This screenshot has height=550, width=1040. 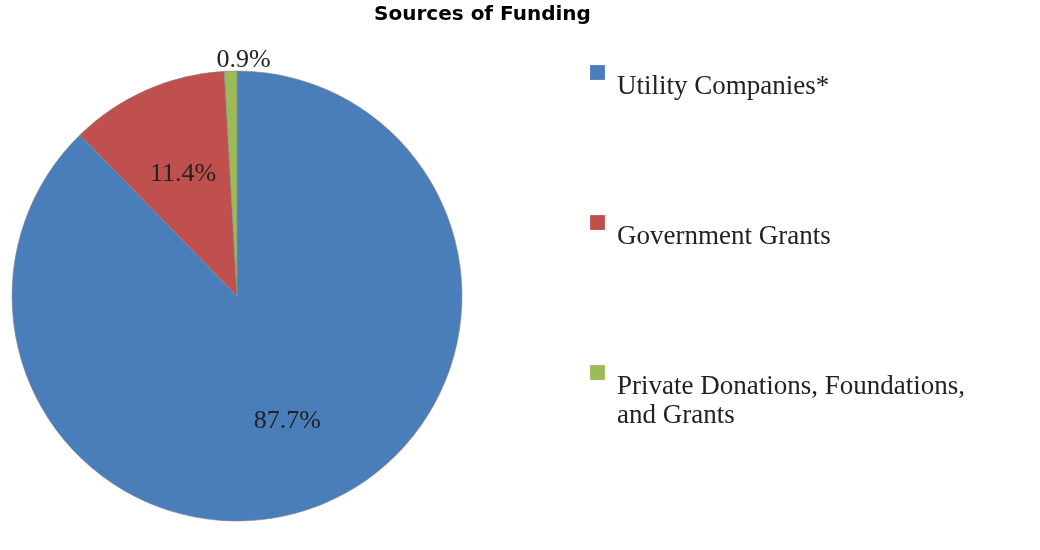 I want to click on data-label: 87.7%, so click(x=287, y=419).